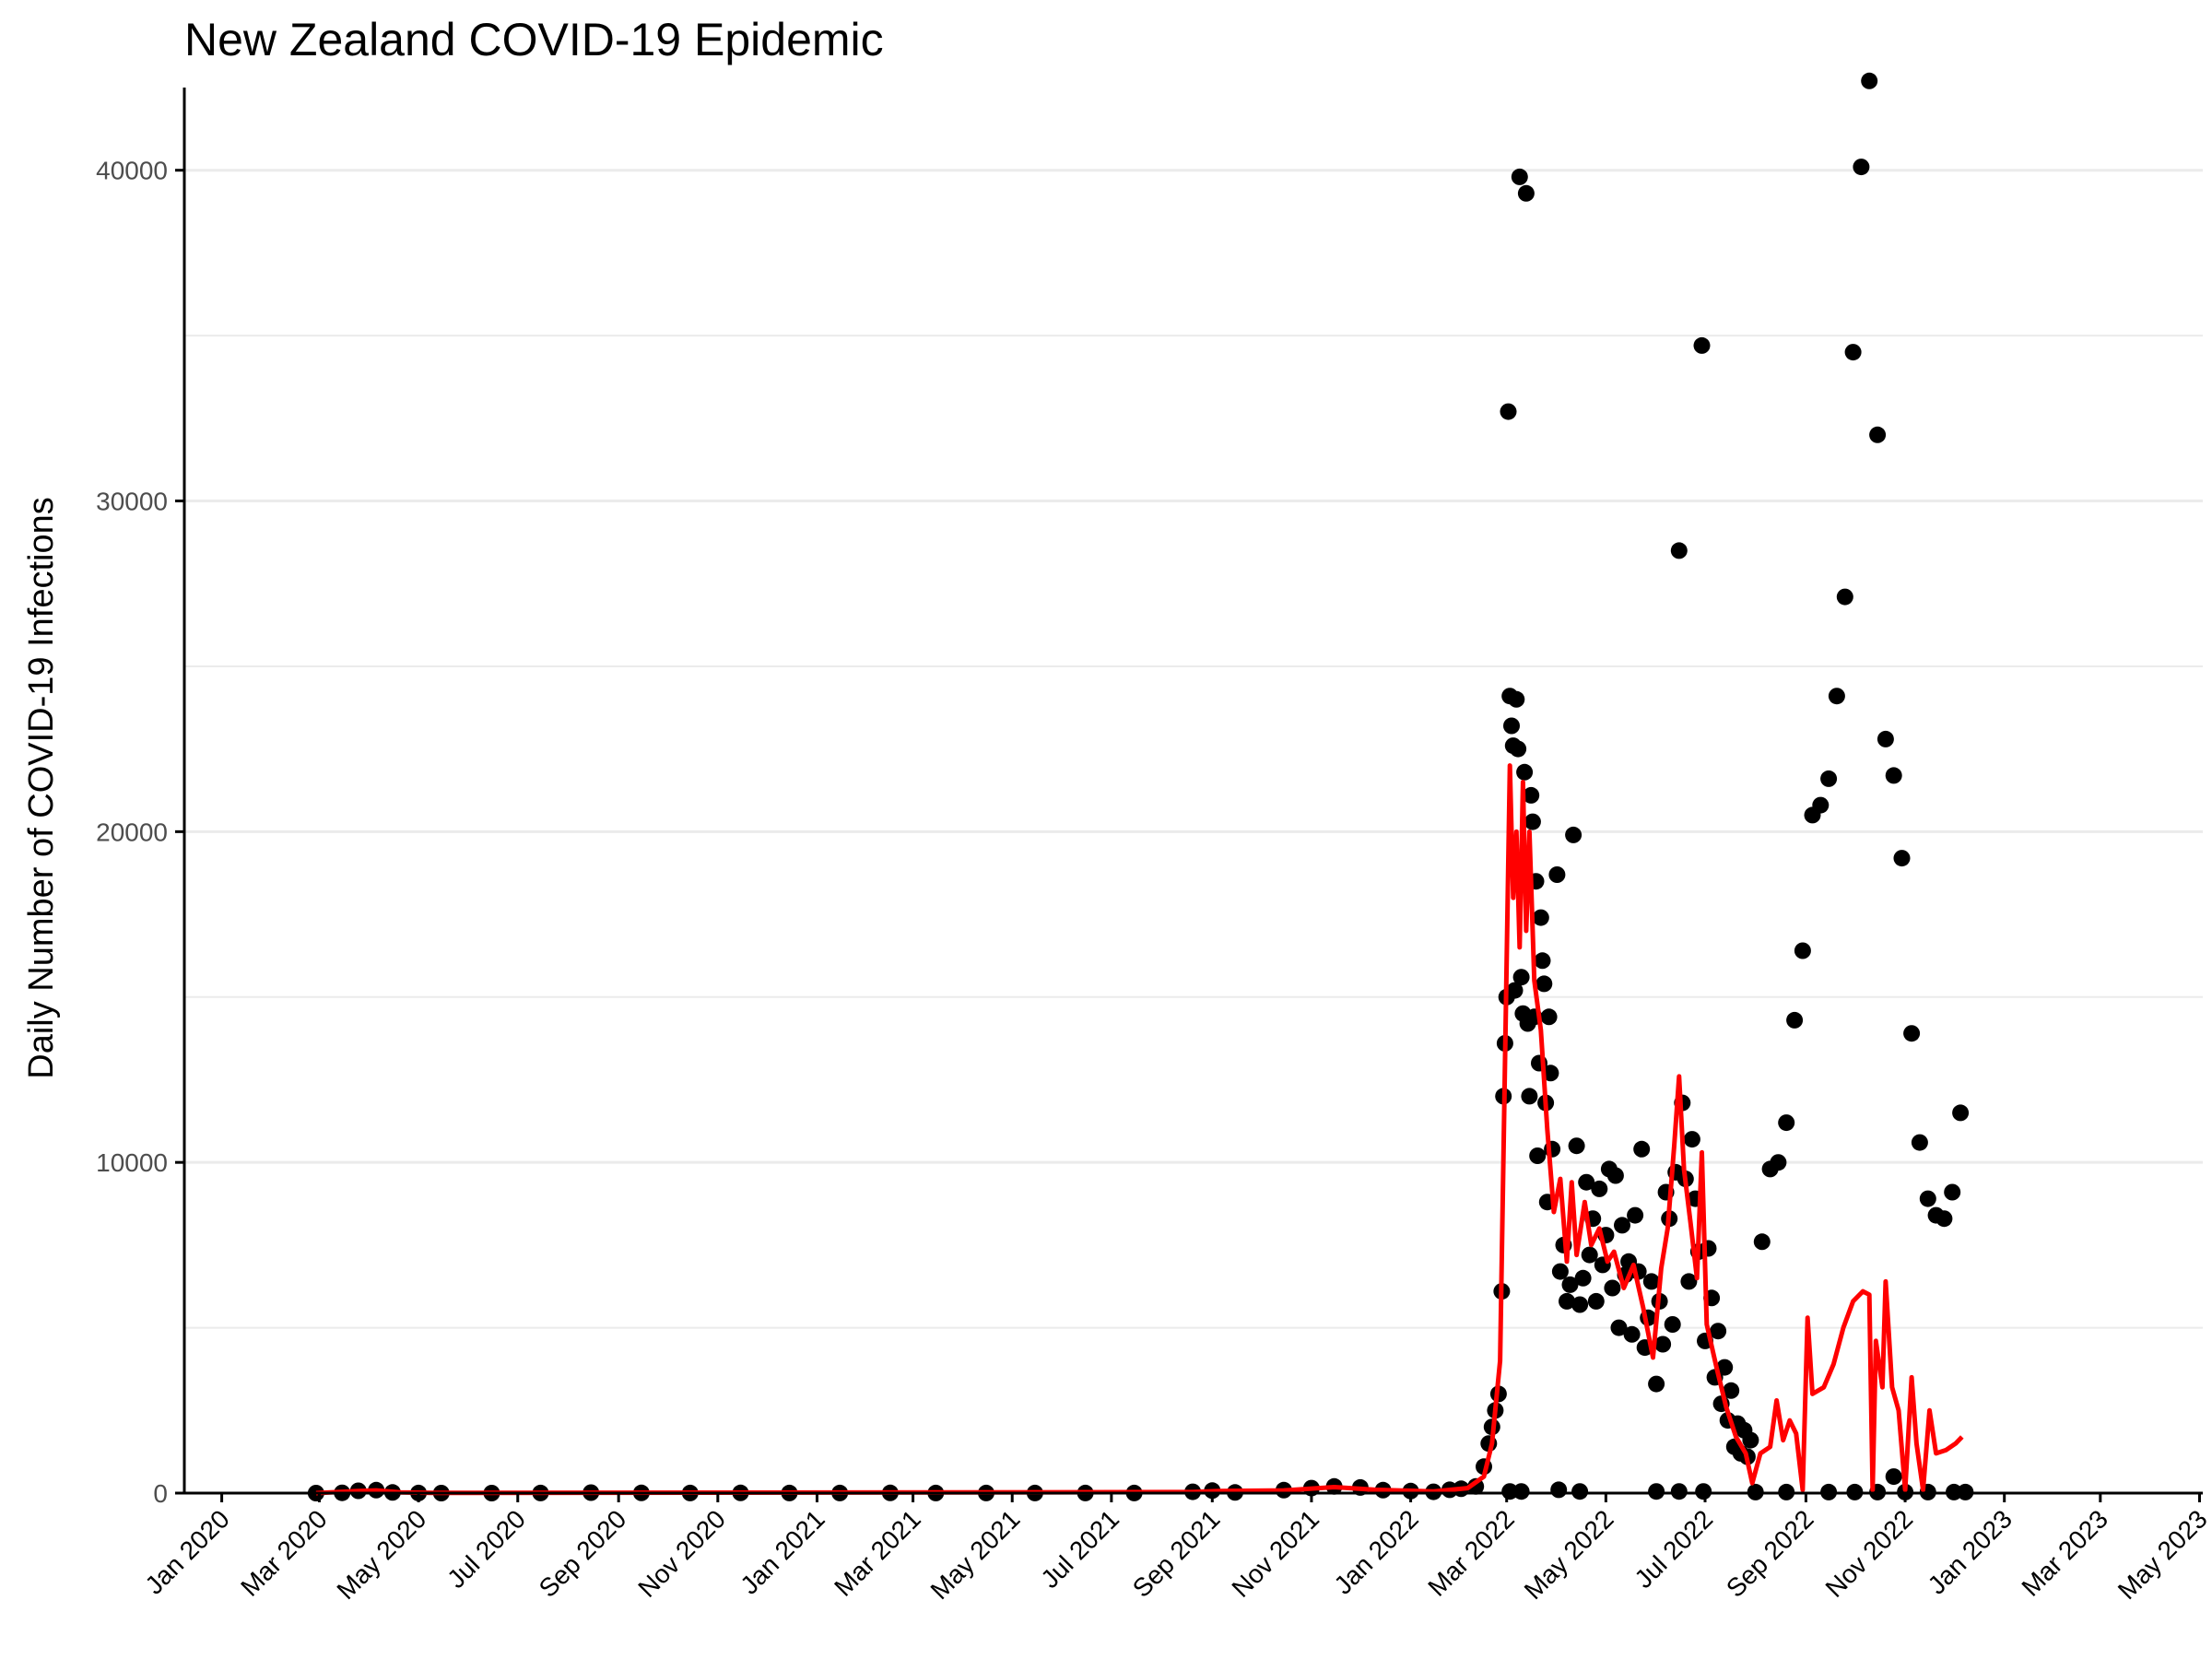 Image resolution: width=2212 pixels, height=1659 pixels. Describe the element at coordinates (160, 1493) in the screenshot. I see `y-tick-label: 0` at that location.